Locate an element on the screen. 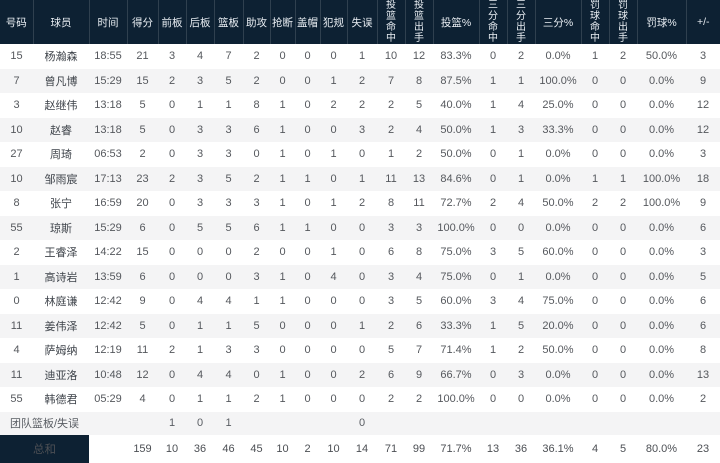 This screenshot has width=720, height=463. stat-cell-dreb: 0 is located at coordinates (200, 276).